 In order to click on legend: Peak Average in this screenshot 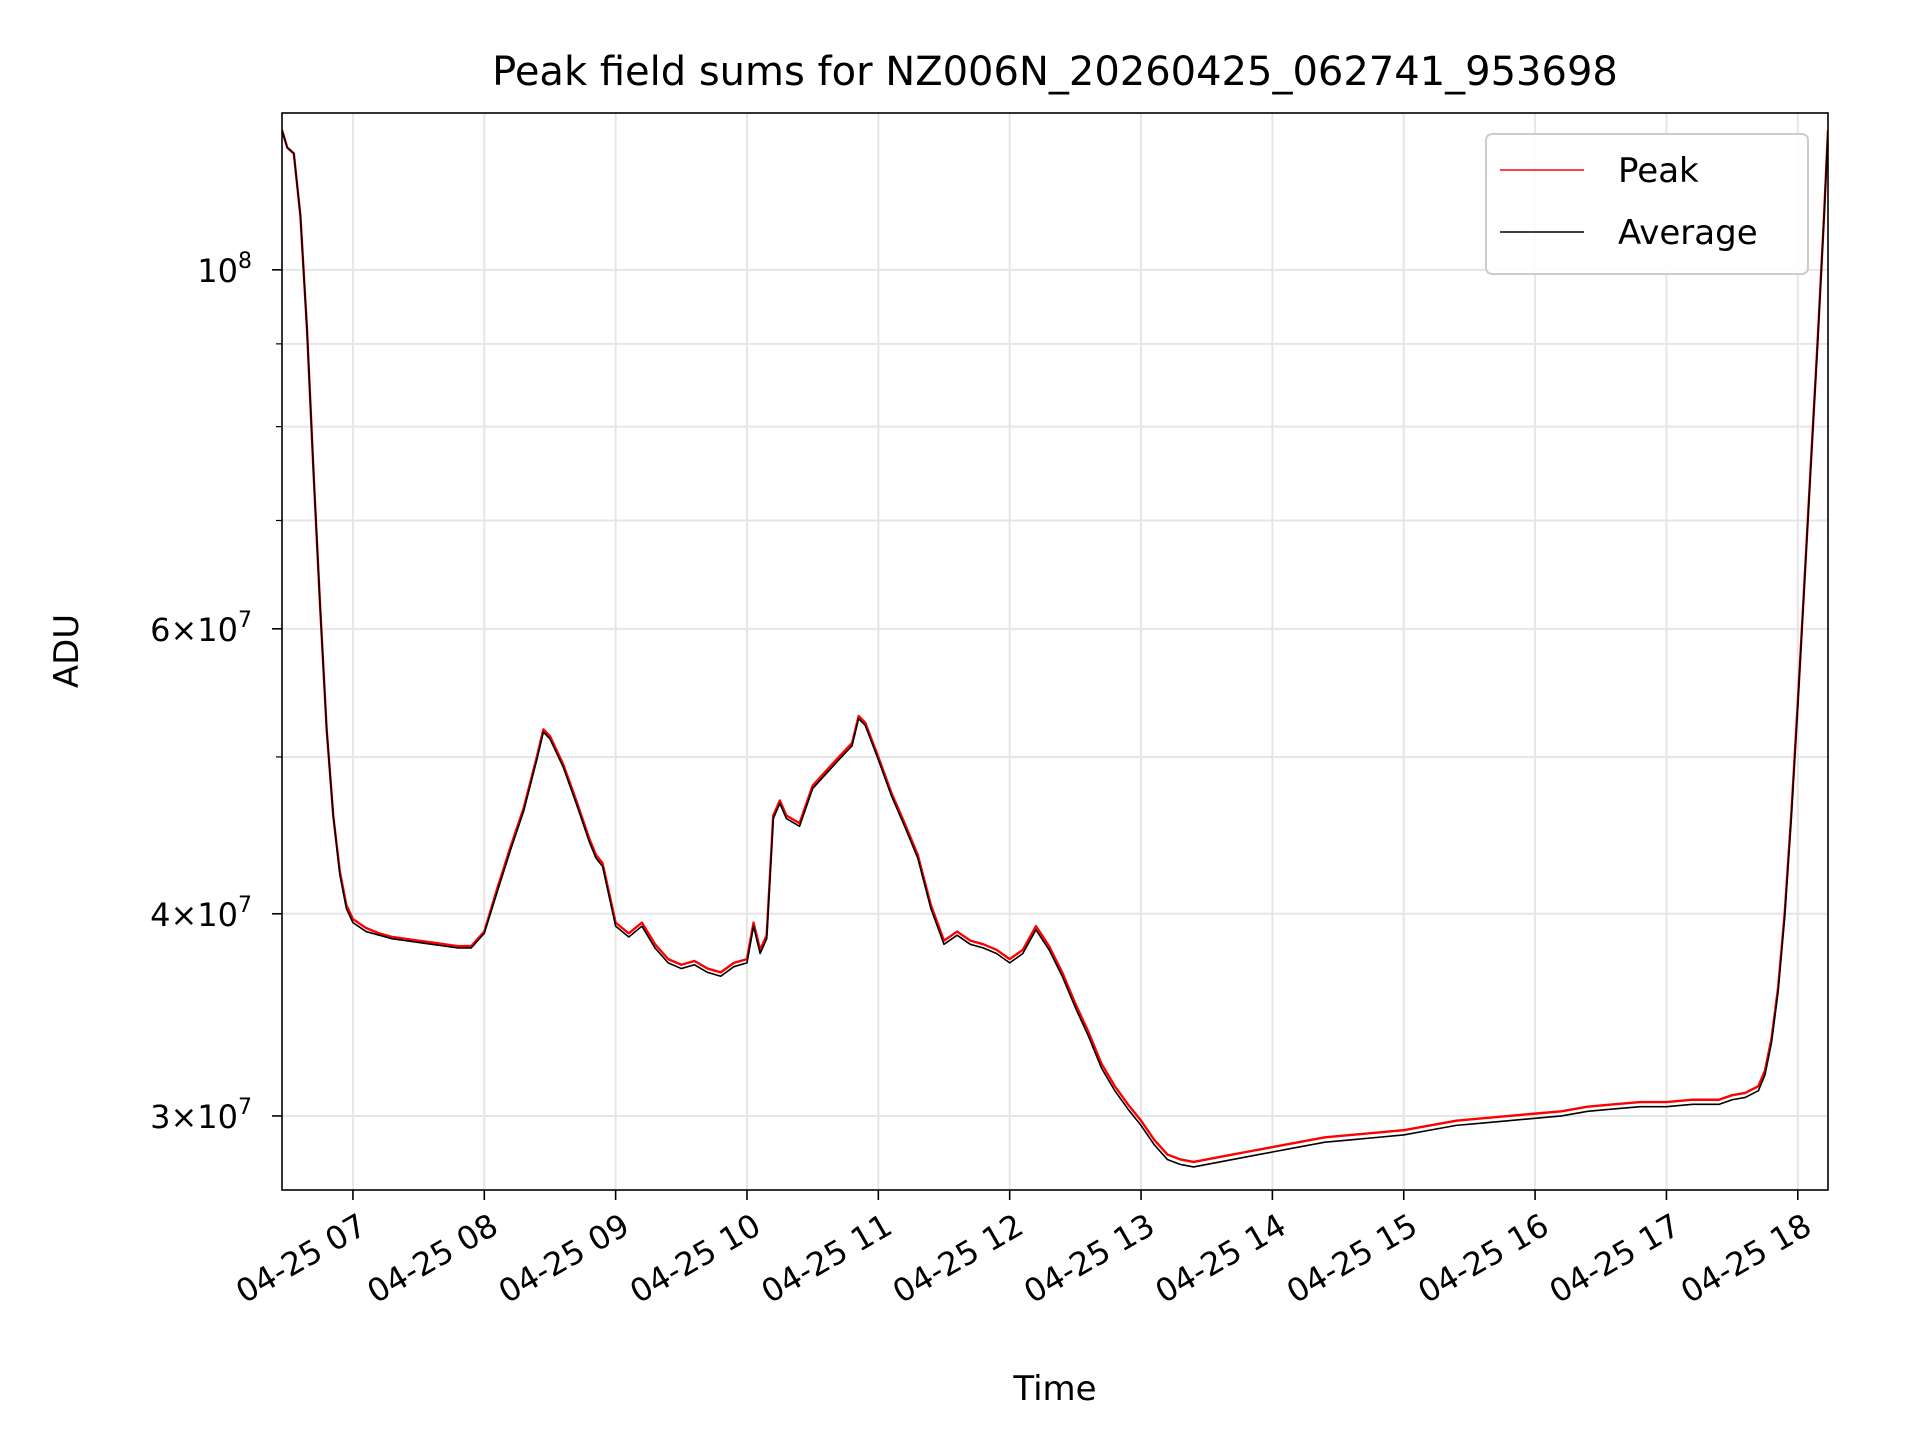, I will do `click(1647, 204)`.